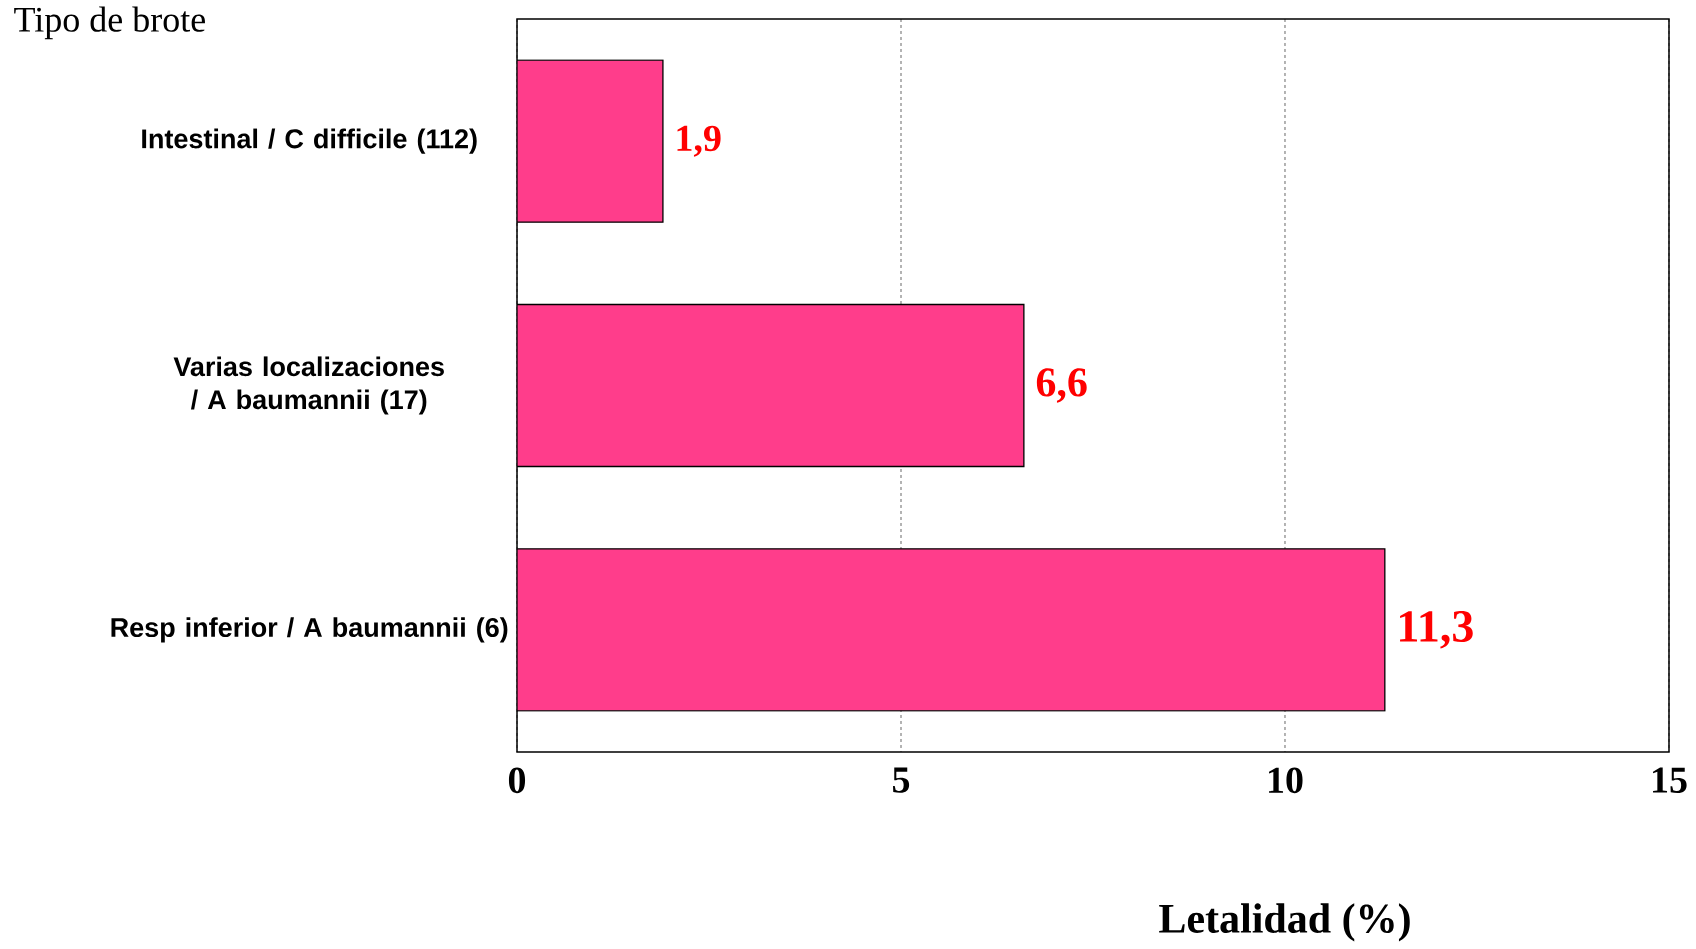 The image size is (1696, 949). I want to click on x-tick-label: 0, so click(517, 780).